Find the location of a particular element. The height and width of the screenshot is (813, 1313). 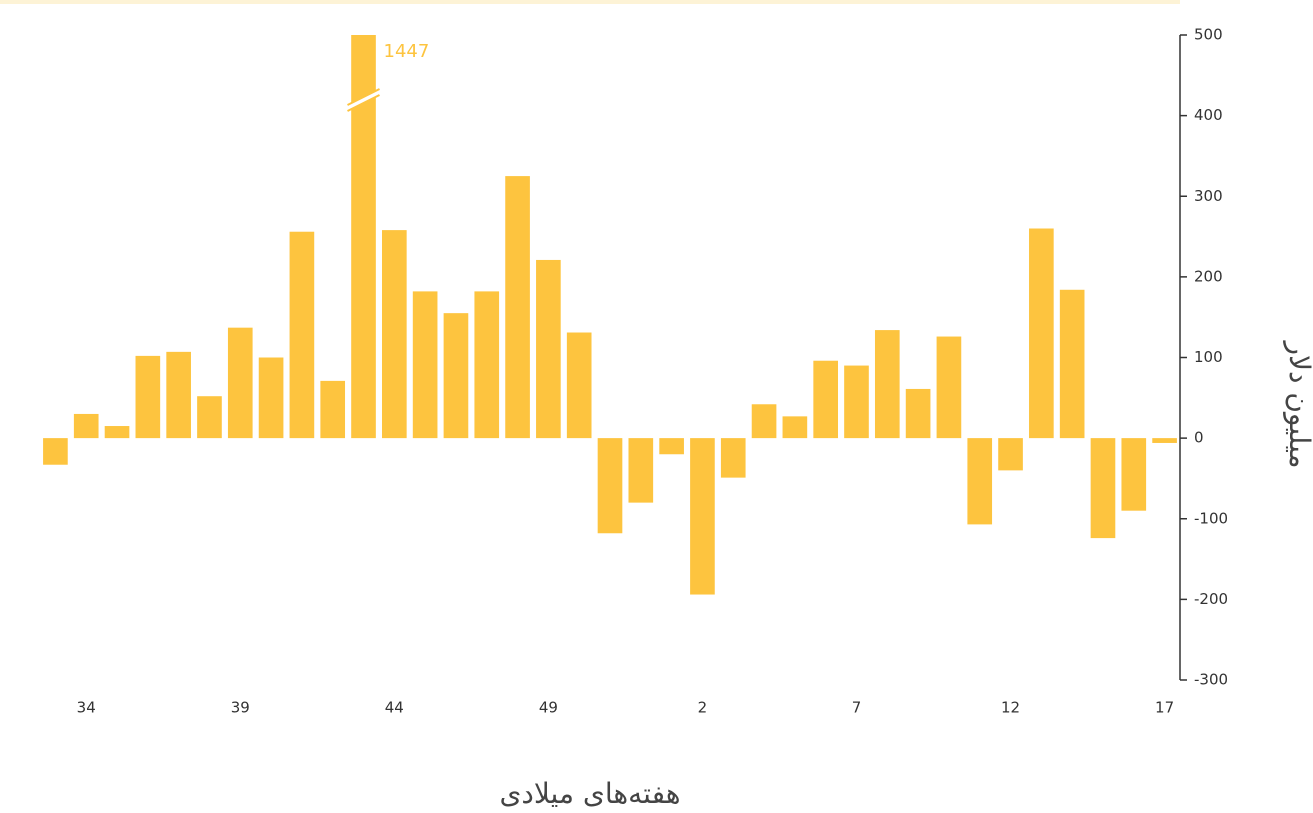

x-tick-label: 39 is located at coordinates (240, 708).